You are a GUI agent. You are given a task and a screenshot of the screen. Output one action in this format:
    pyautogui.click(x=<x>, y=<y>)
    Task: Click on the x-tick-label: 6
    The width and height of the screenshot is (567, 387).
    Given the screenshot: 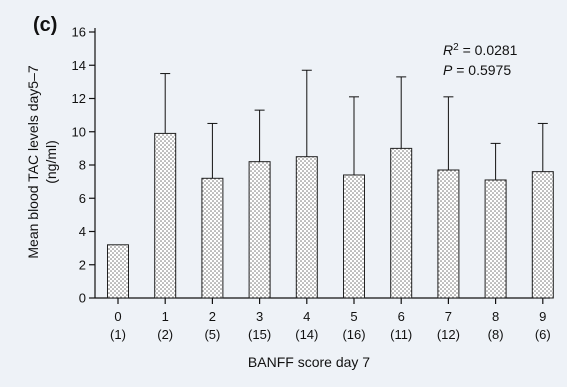 What is the action you would take?
    pyautogui.click(x=401, y=316)
    